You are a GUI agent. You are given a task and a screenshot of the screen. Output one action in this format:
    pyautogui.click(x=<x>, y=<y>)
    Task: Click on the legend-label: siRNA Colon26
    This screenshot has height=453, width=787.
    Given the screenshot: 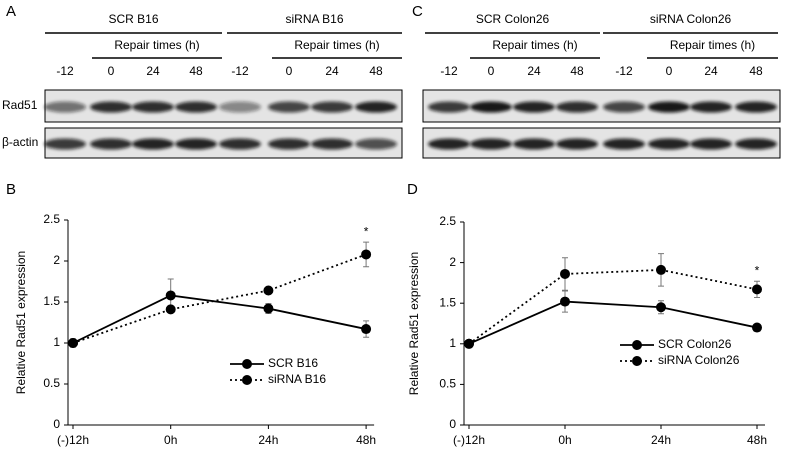 What is the action you would take?
    pyautogui.click(x=699, y=360)
    